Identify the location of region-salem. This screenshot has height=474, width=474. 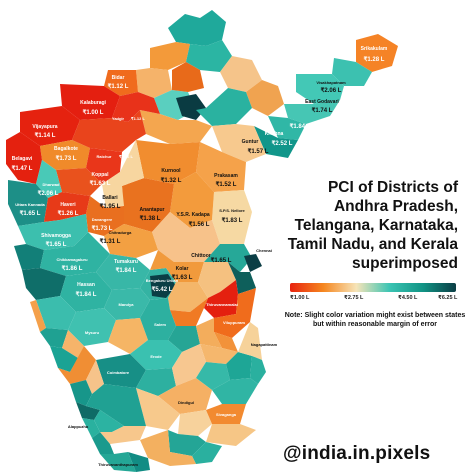
(158, 319).